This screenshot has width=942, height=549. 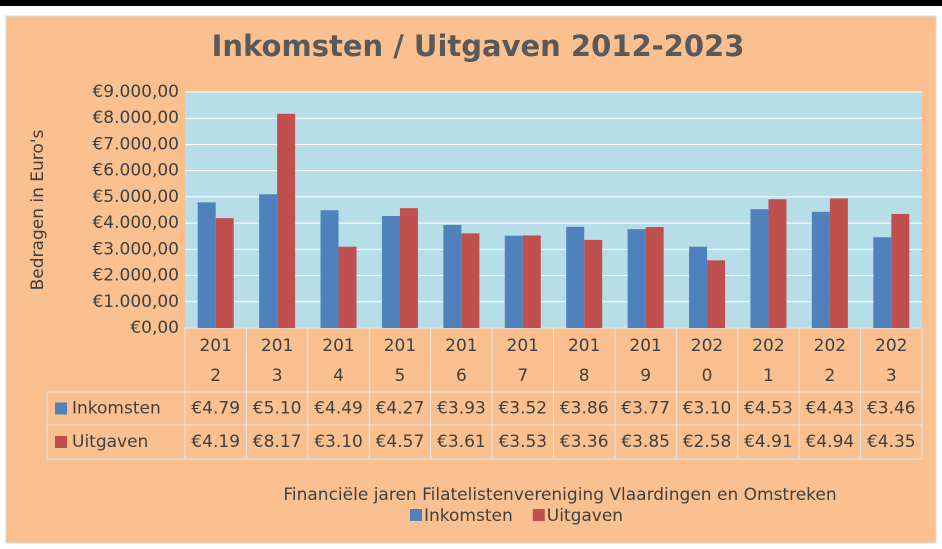 I want to click on y-tick-label: €8.000,00, so click(x=135, y=118).